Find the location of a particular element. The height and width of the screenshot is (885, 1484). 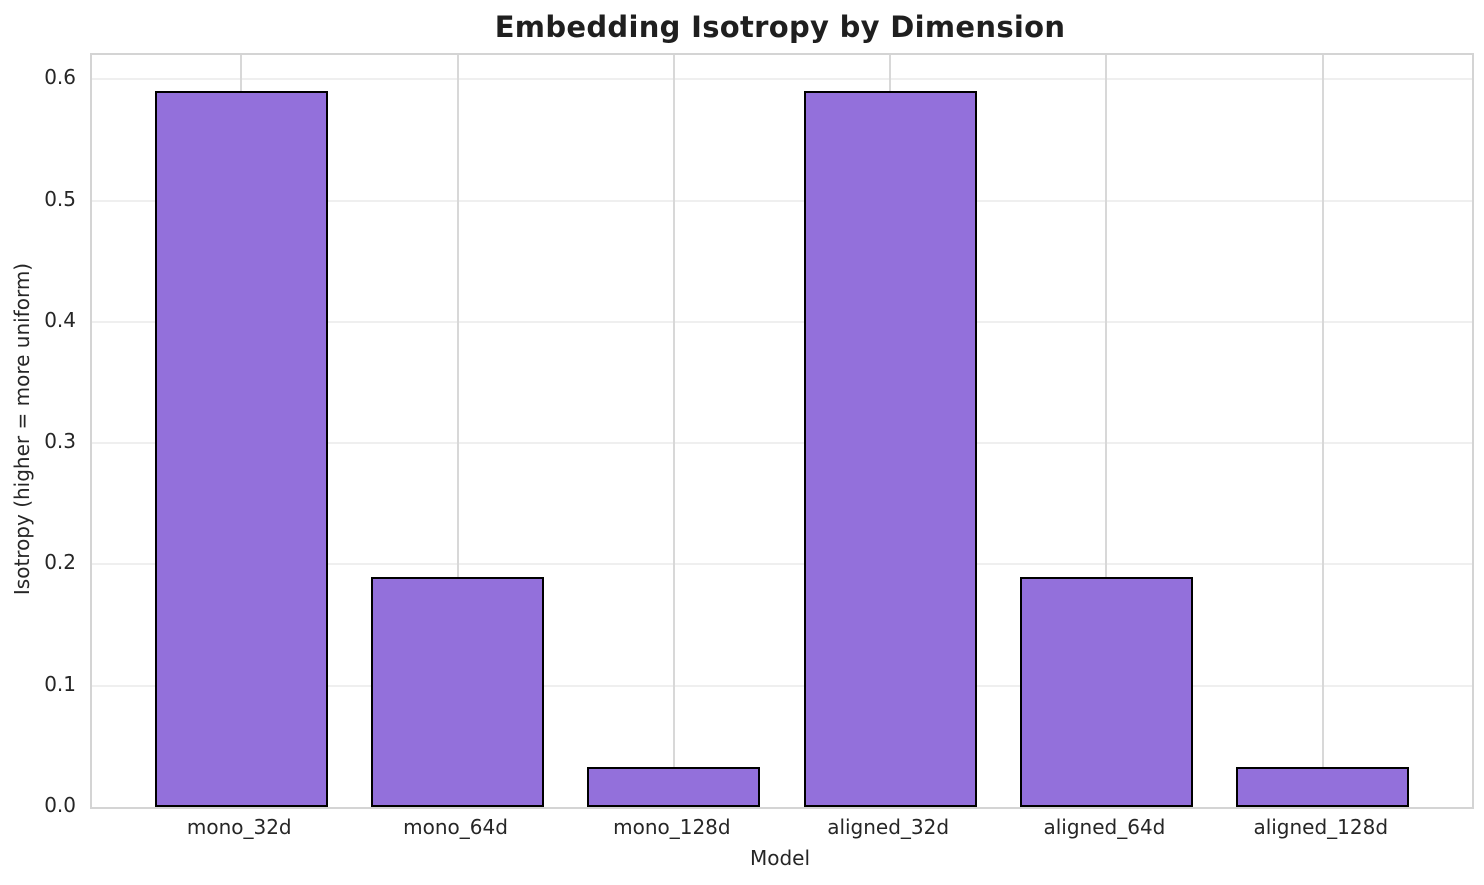

bar-mono_64d is located at coordinates (458, 691).